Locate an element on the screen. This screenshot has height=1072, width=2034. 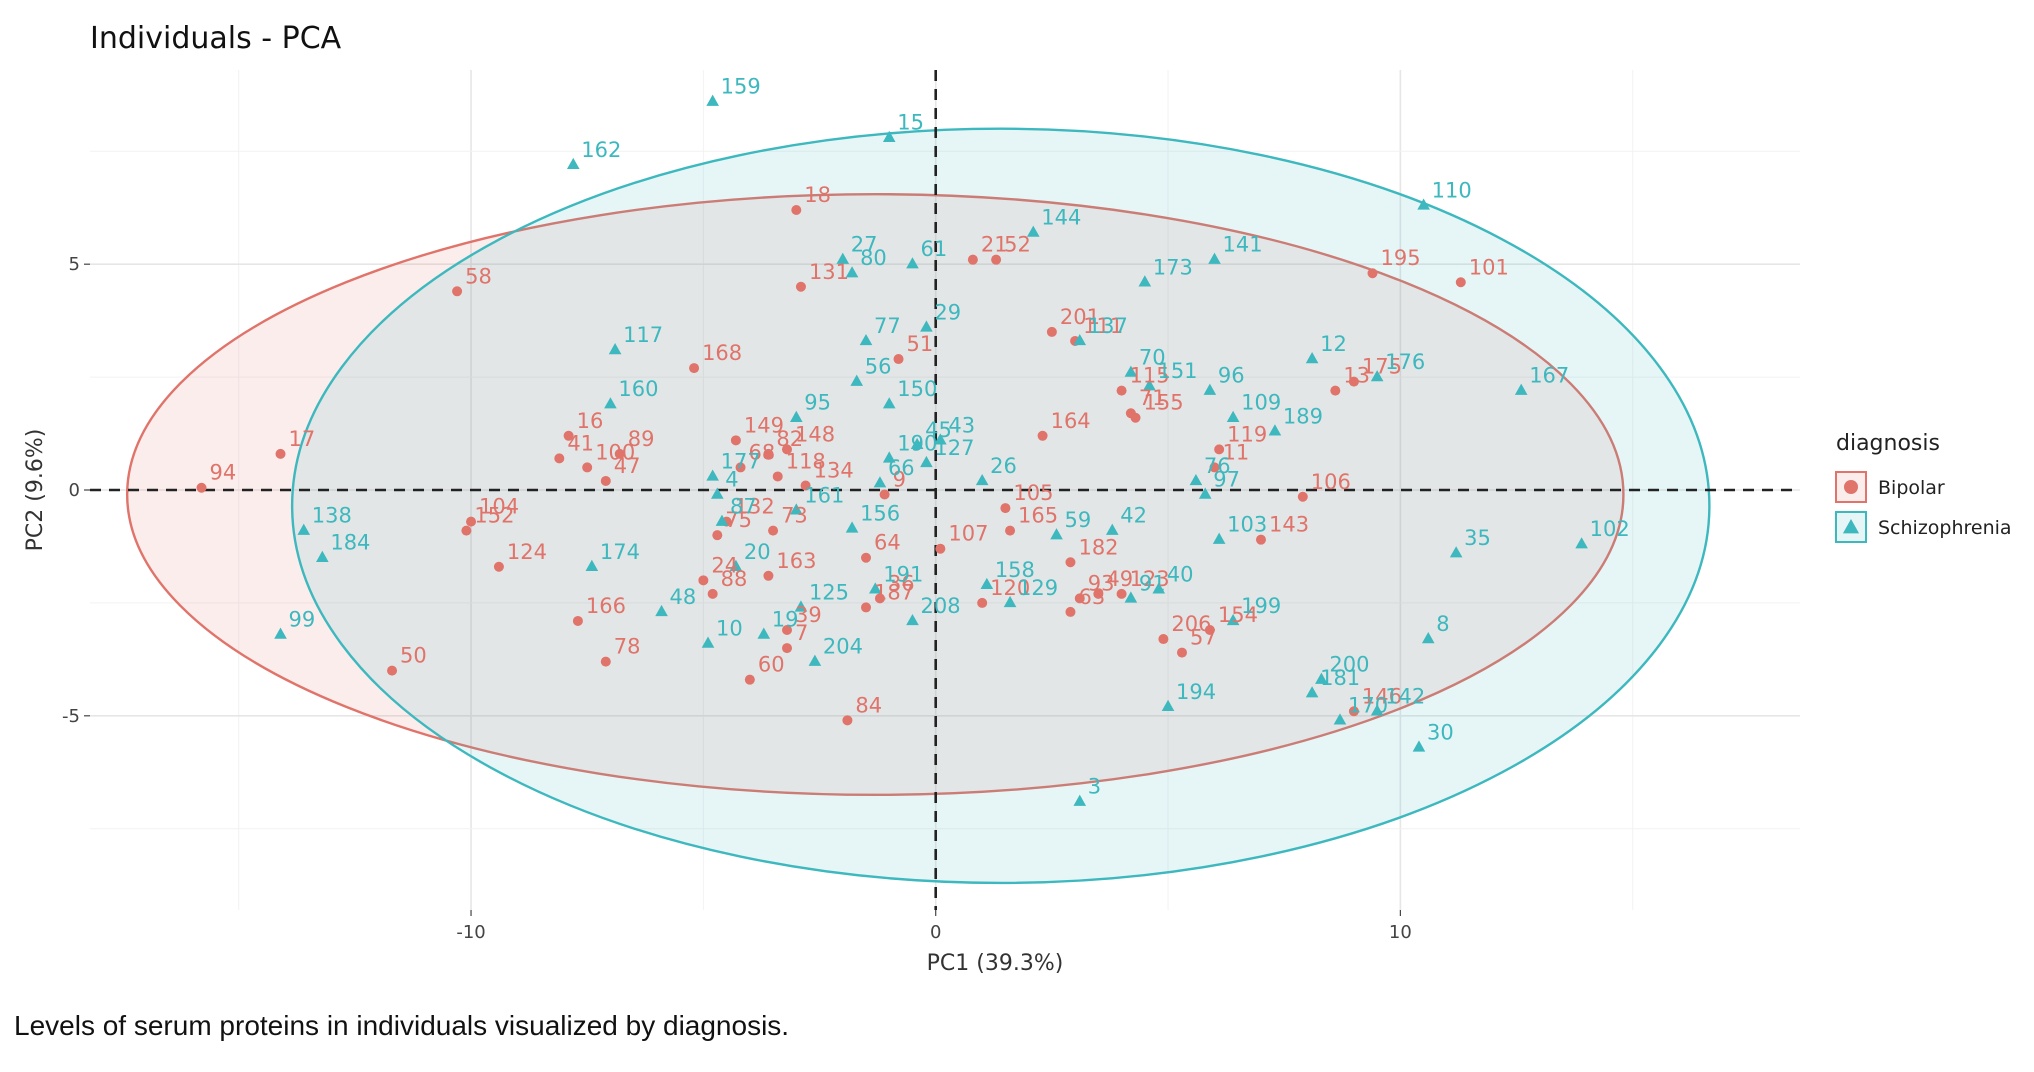
bipolar-point-label: 120 is located at coordinates (1010, 588).